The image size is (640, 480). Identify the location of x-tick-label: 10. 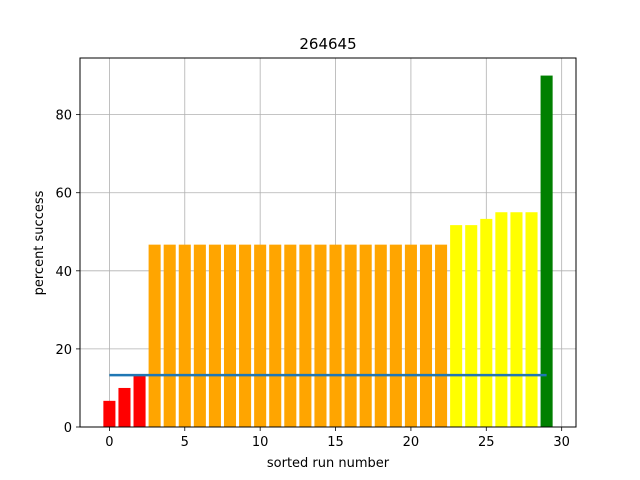
(260, 442).